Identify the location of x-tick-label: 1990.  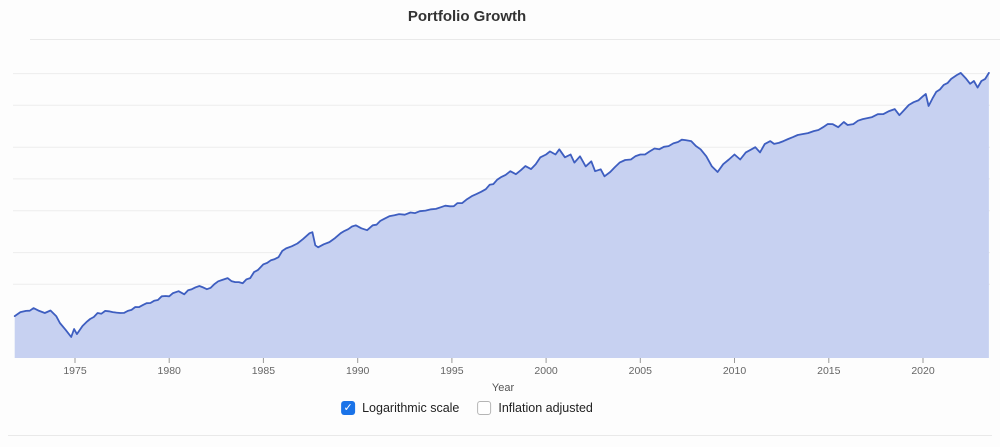
(358, 371).